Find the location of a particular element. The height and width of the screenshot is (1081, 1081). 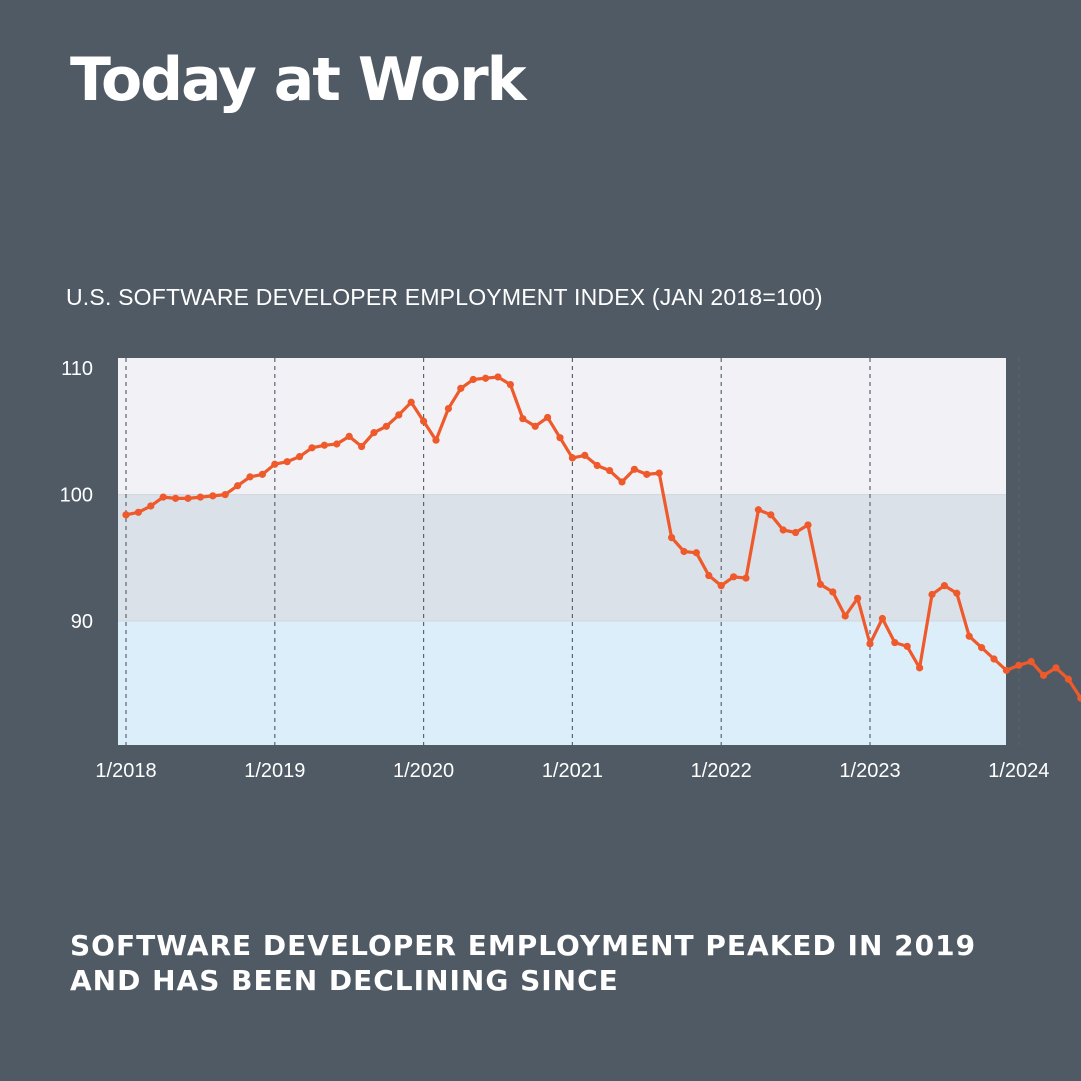

caption-line-2: AND HAS BEEN DECLINING SINCE is located at coordinates (344, 980).